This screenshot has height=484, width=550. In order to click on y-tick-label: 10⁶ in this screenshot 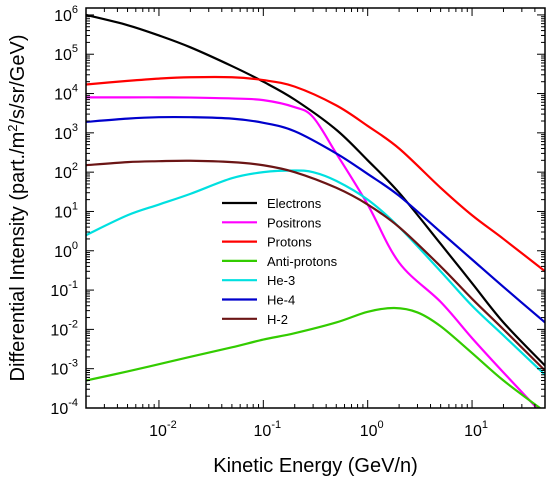, I will do `click(66, 14)`.